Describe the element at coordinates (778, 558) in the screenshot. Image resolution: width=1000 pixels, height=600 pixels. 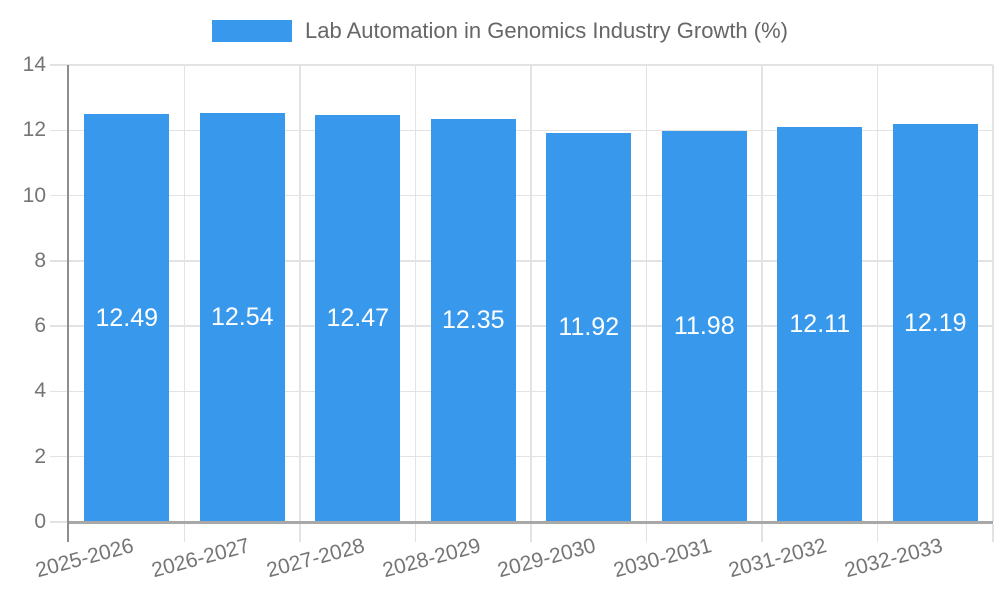
I see `x-tick-label-text: 2031-2032` at that location.